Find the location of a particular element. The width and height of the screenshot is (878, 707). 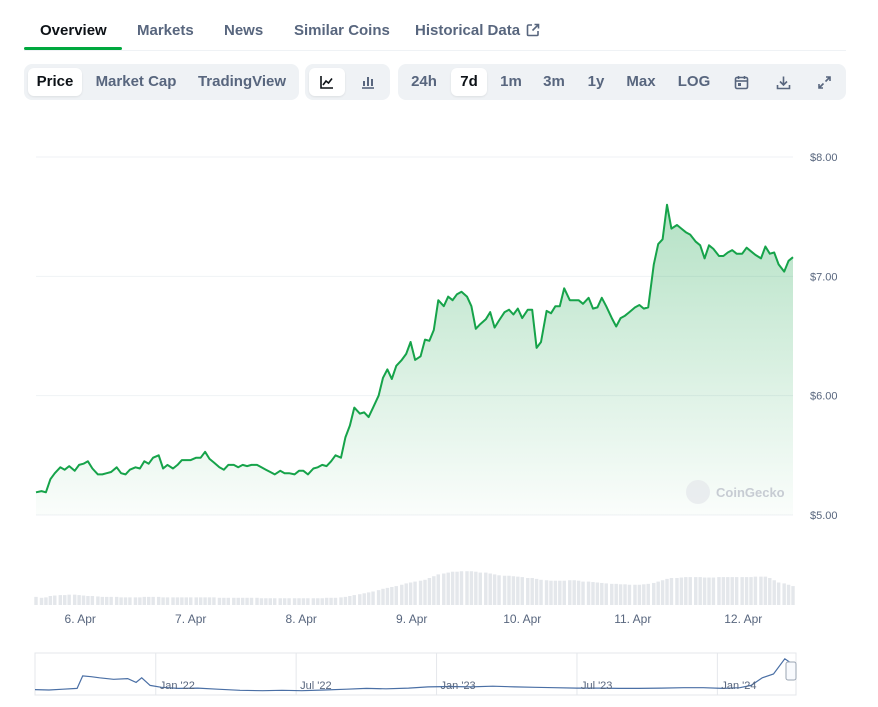

line-chart-button is located at coordinates (327, 82).